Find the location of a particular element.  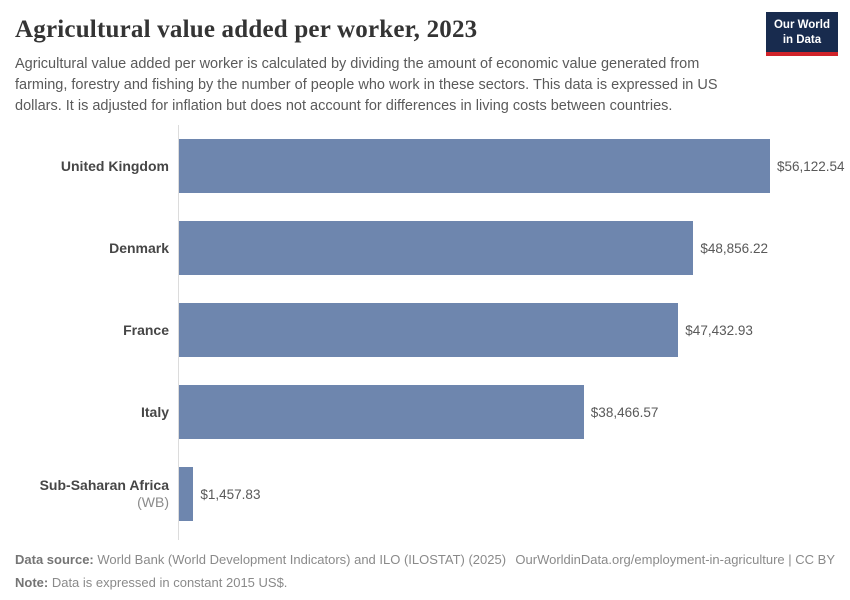

bar-track: $1,457.83 is located at coordinates (506, 494).